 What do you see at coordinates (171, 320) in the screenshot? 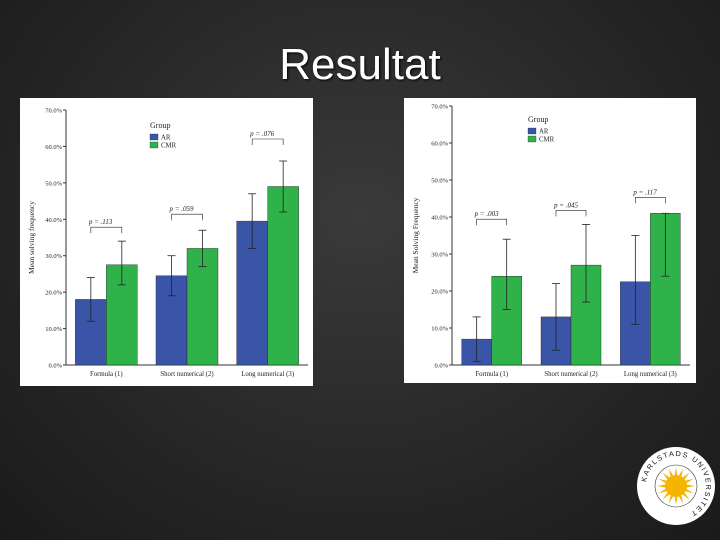
I see `bar-ar` at bounding box center [171, 320].